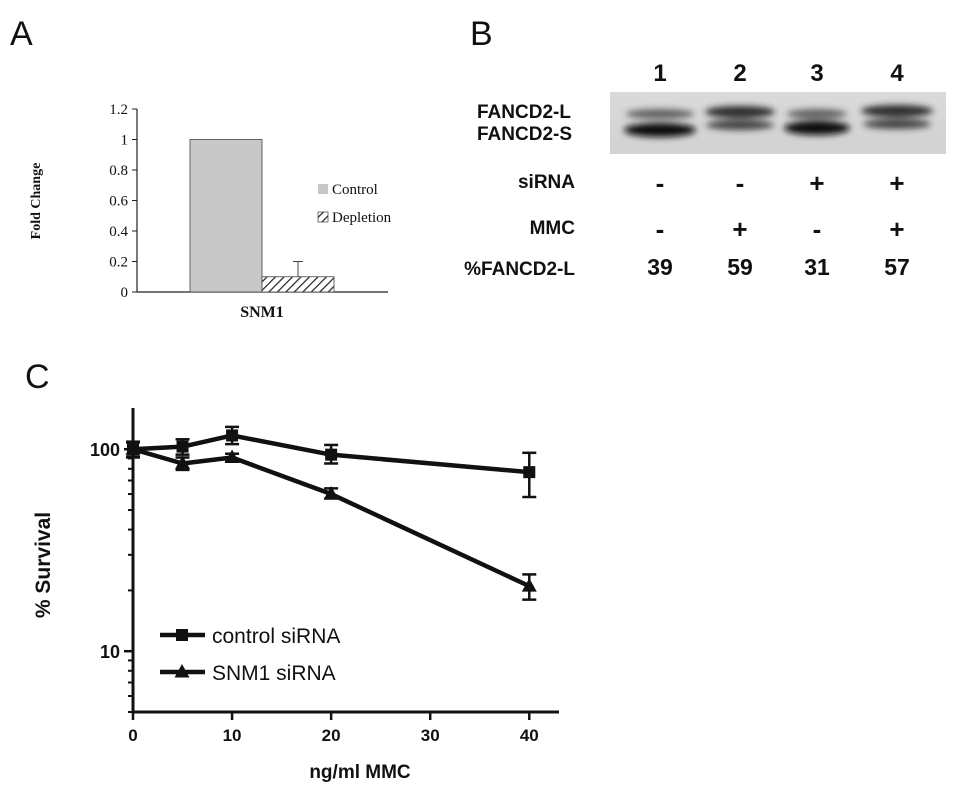 The height and width of the screenshot is (789, 968). Describe the element at coordinates (276, 636) in the screenshot. I see `legend-label: control siRNA` at that location.